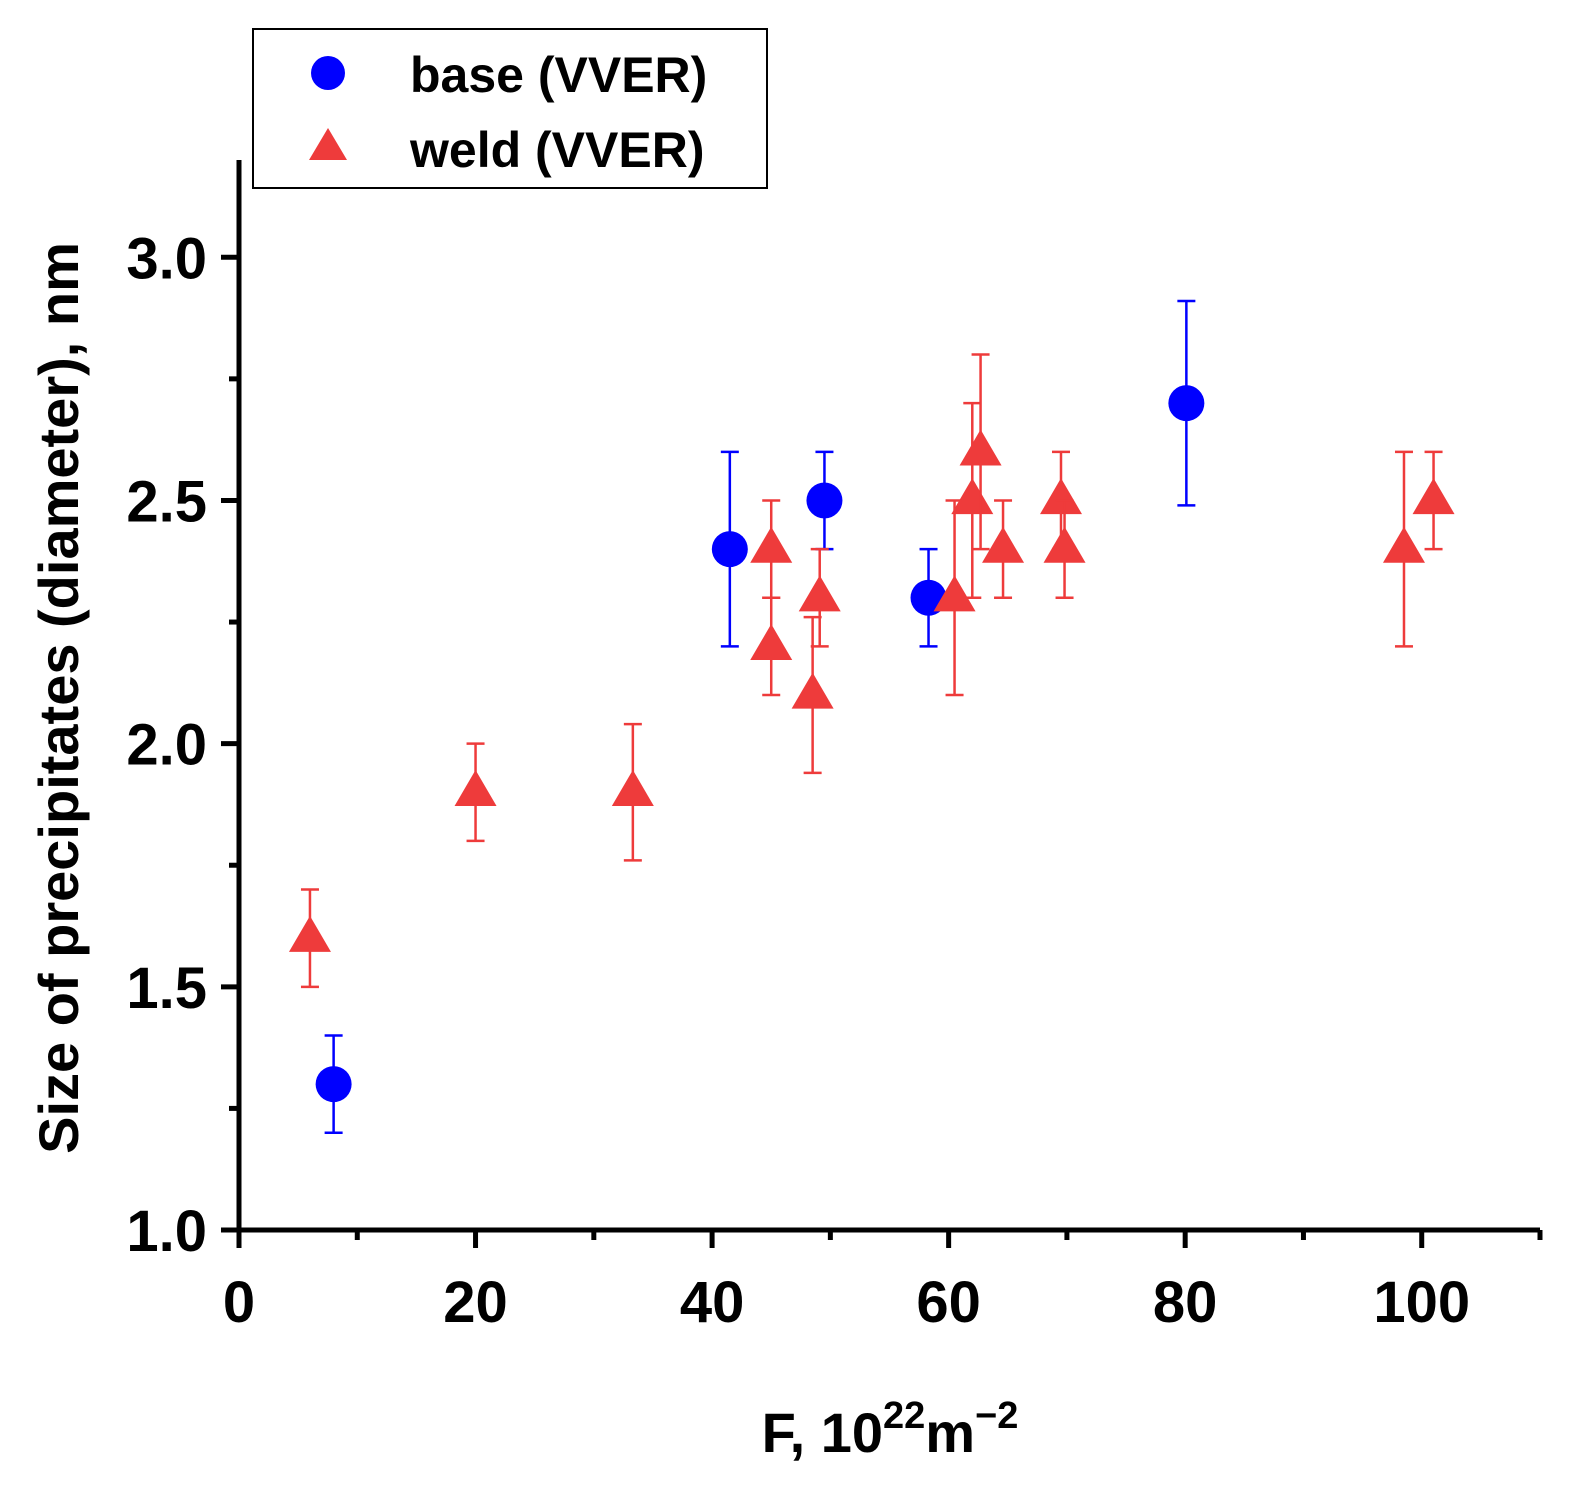 Image resolution: width=1577 pixels, height=1487 pixels. What do you see at coordinates (1185, 1302) in the screenshot?
I see `x-tick-label: 80` at bounding box center [1185, 1302].